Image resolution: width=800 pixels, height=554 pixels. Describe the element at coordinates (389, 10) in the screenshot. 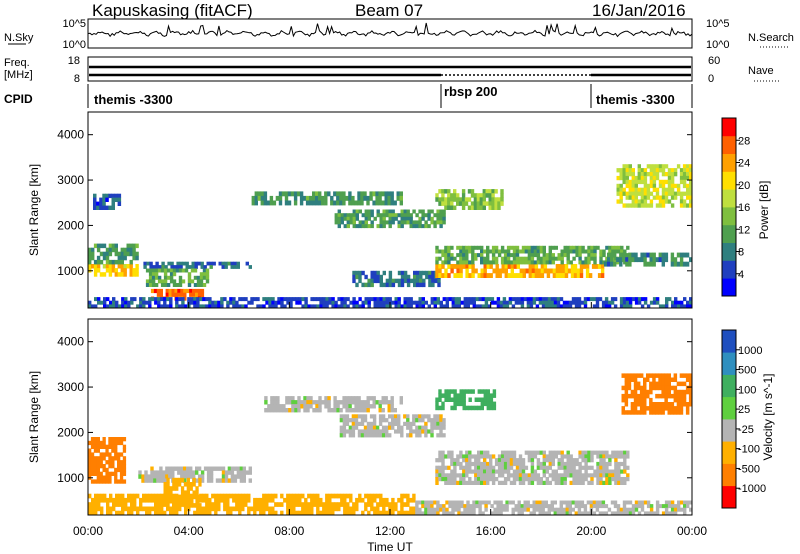

I see `beam-title: Beam 07` at that location.